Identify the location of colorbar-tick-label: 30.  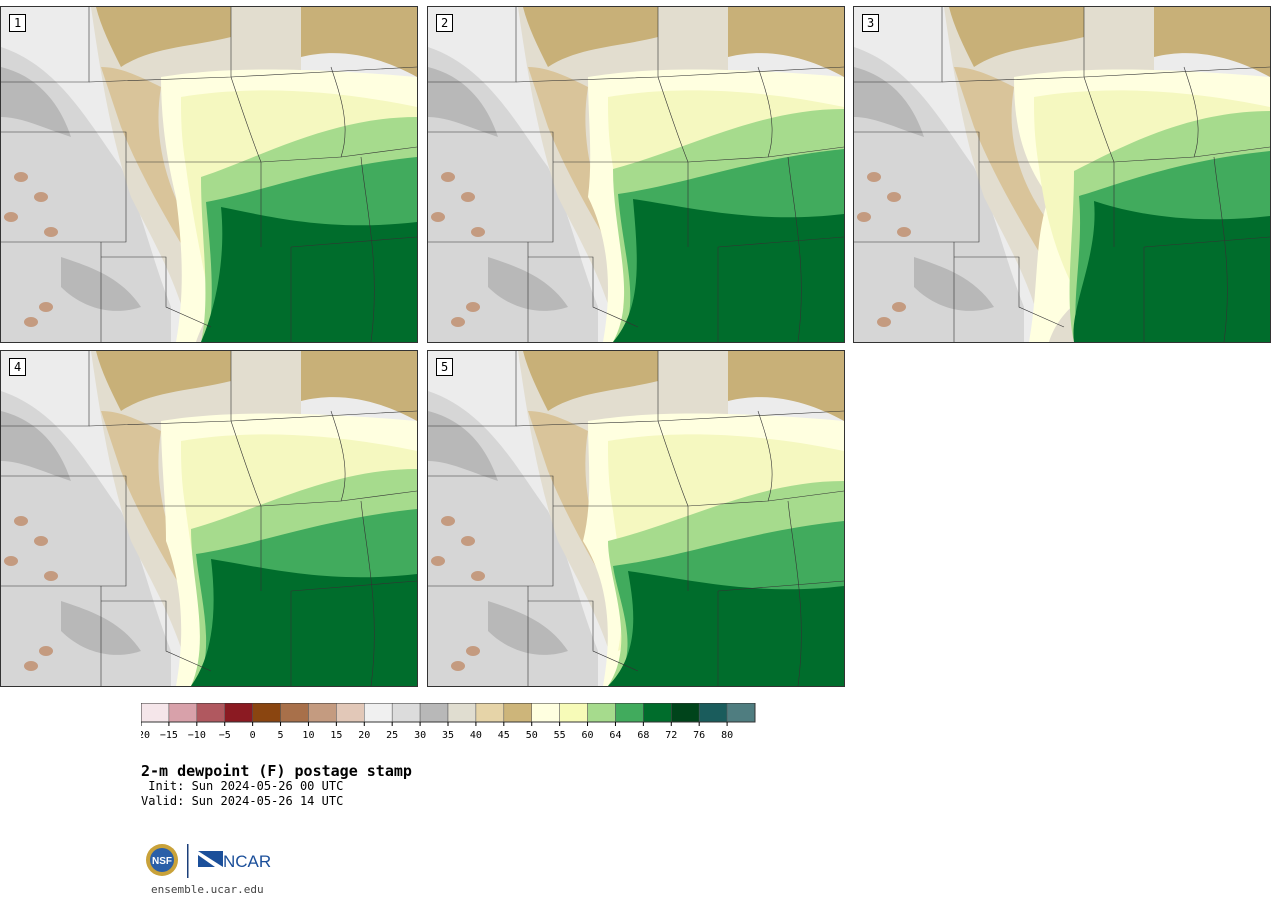
(420, 735).